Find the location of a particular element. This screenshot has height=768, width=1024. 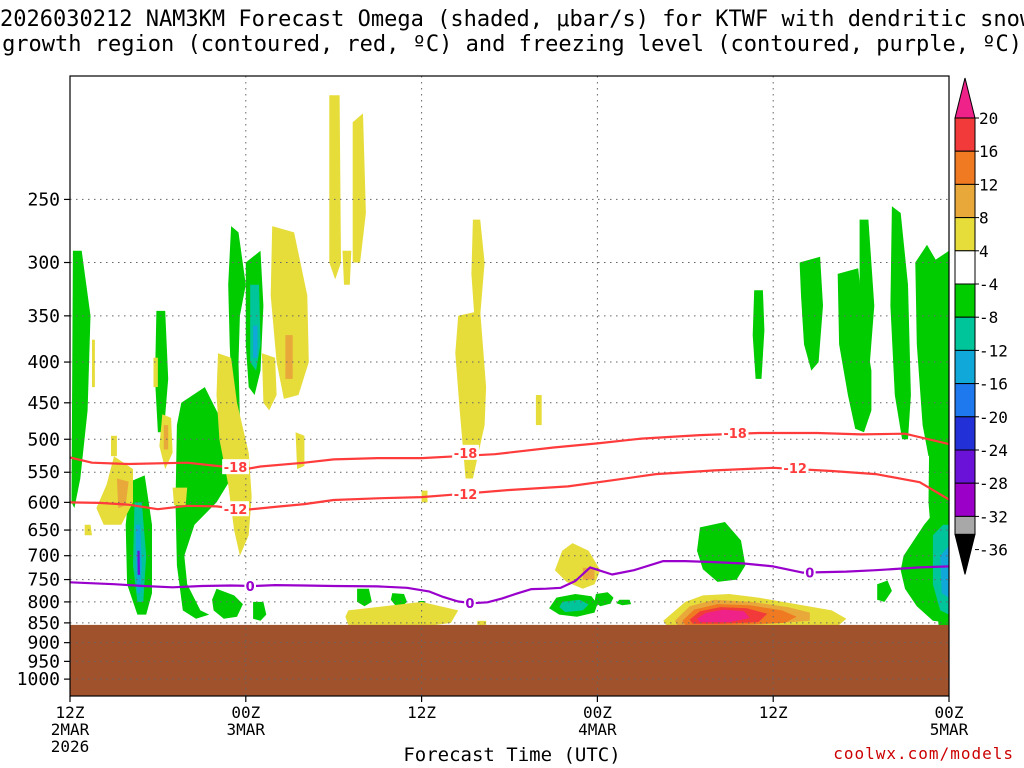

y-tick-label: 750 is located at coordinates (43, 580).